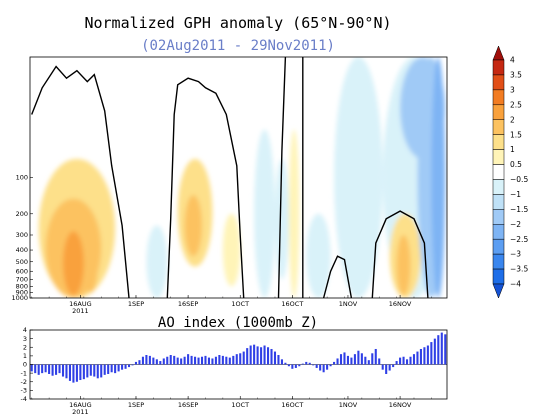 This screenshot has height=417, width=552. Describe the element at coordinates (19, 298) in the screenshot. I see `pressure-tick-label: 1000` at that location.